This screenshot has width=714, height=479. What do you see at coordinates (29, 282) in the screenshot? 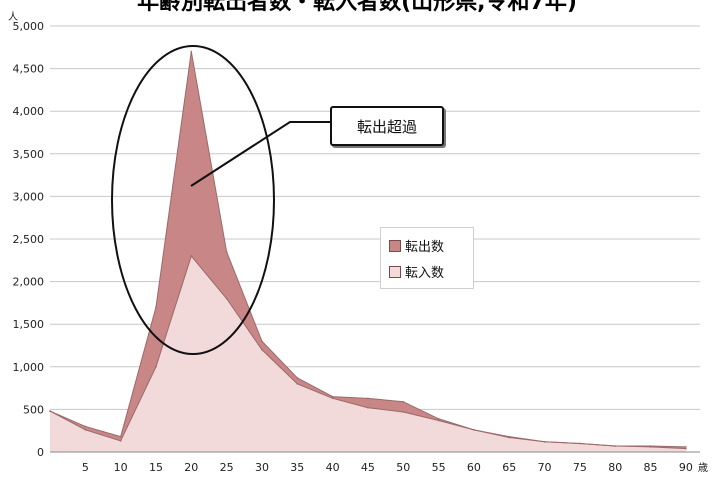
I see `y-tick-label-4: 2,000` at bounding box center [29, 282].